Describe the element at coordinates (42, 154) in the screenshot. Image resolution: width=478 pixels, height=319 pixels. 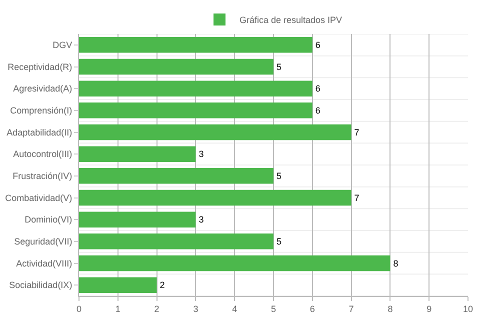
I see `y-tick-label: Autocontrol(III)` at that location.